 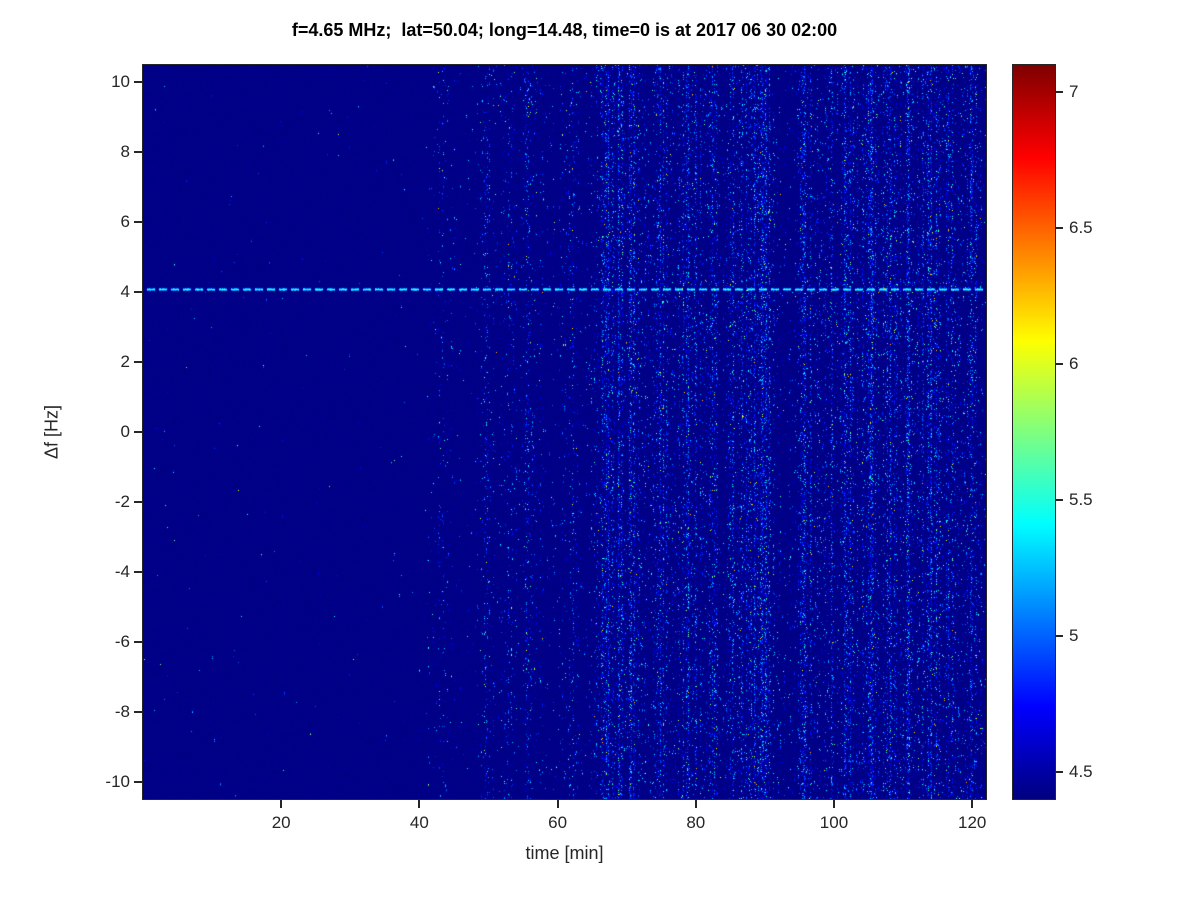 What do you see at coordinates (125, 152) in the screenshot?
I see `y-tick-label: 8` at bounding box center [125, 152].